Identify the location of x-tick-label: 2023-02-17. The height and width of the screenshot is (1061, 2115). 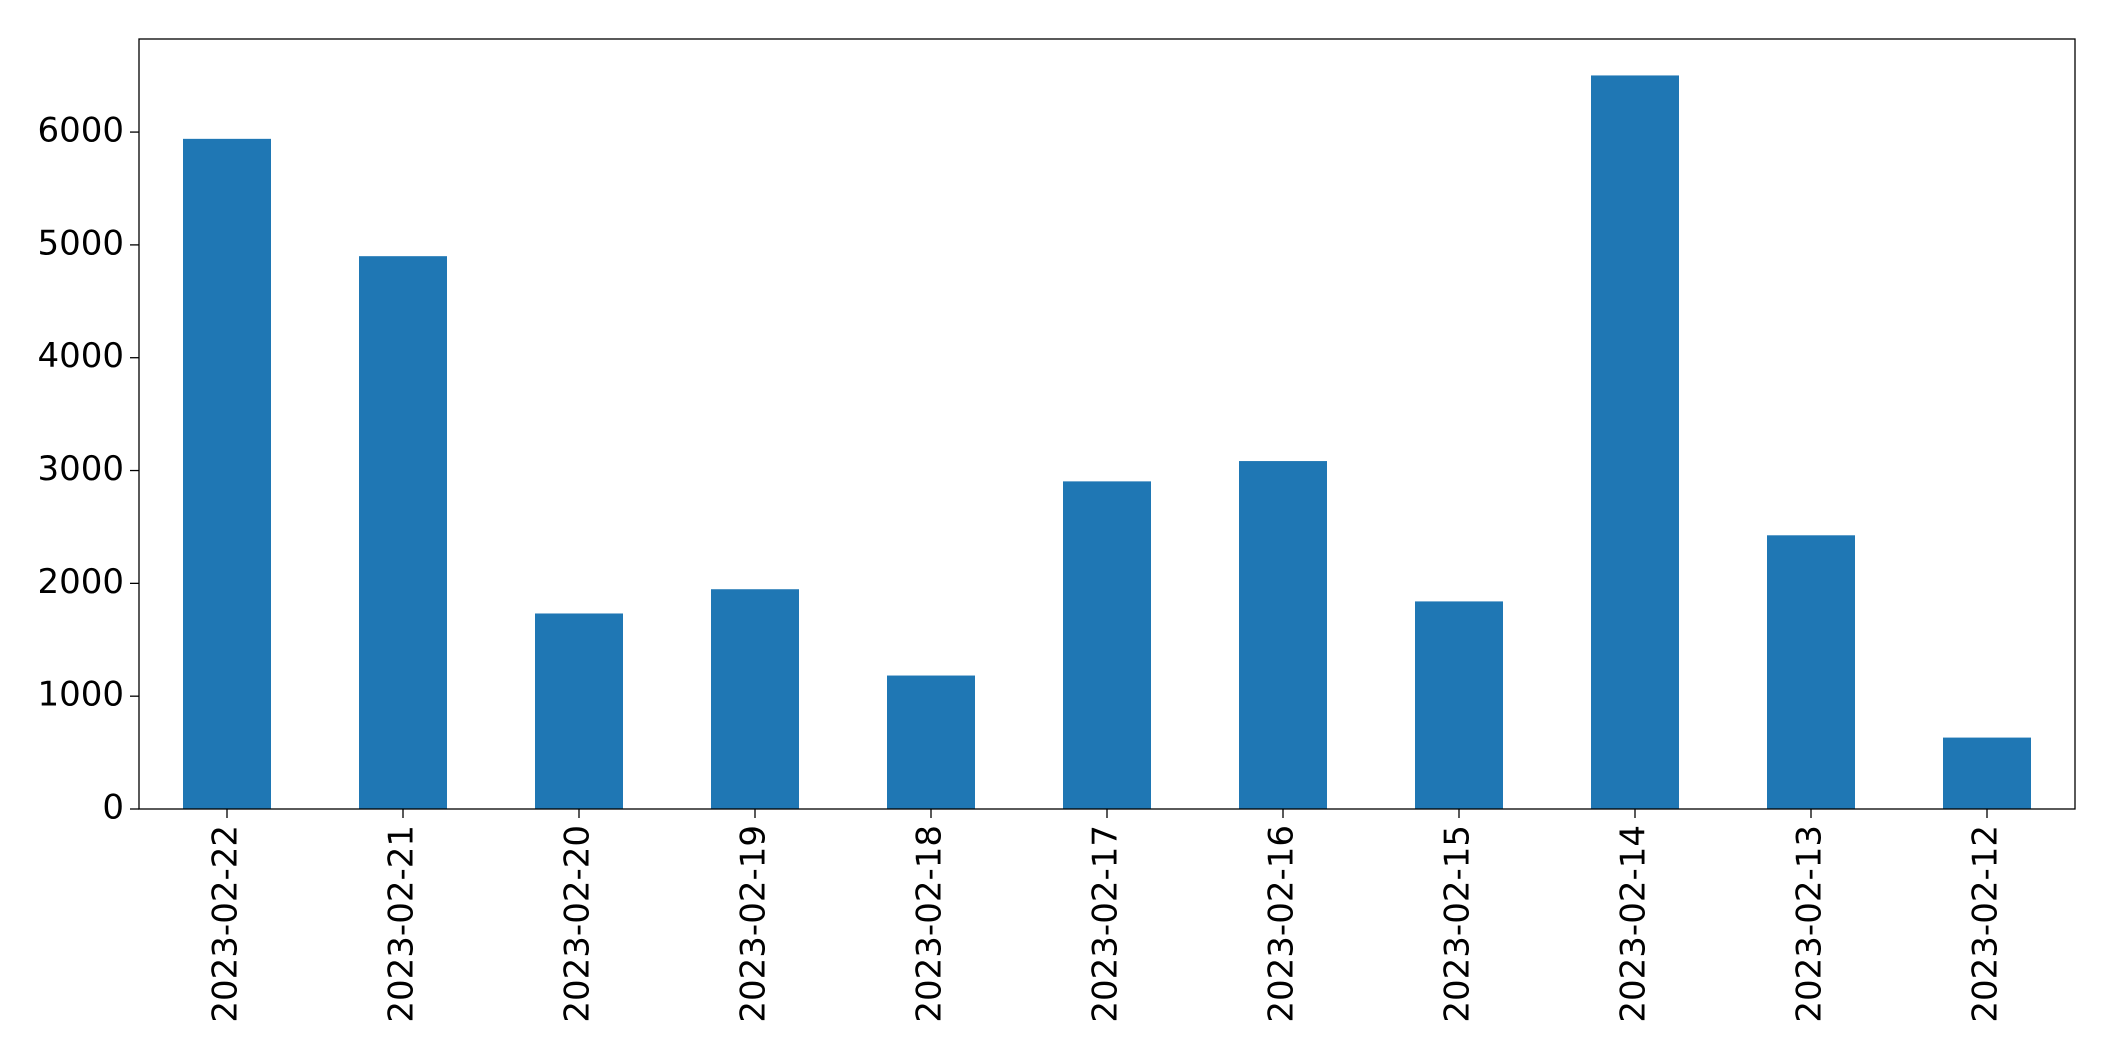
(1106, 924).